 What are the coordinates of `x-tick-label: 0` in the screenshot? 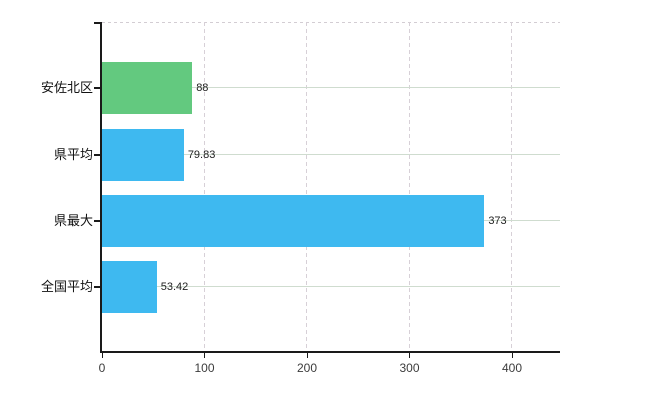 It's located at (102, 368).